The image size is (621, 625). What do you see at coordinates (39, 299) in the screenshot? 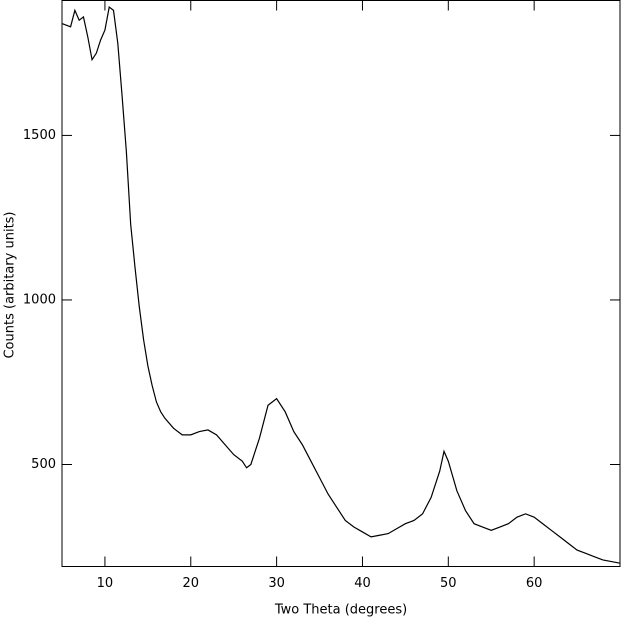
I see `y-tick-label: 1000` at bounding box center [39, 299].